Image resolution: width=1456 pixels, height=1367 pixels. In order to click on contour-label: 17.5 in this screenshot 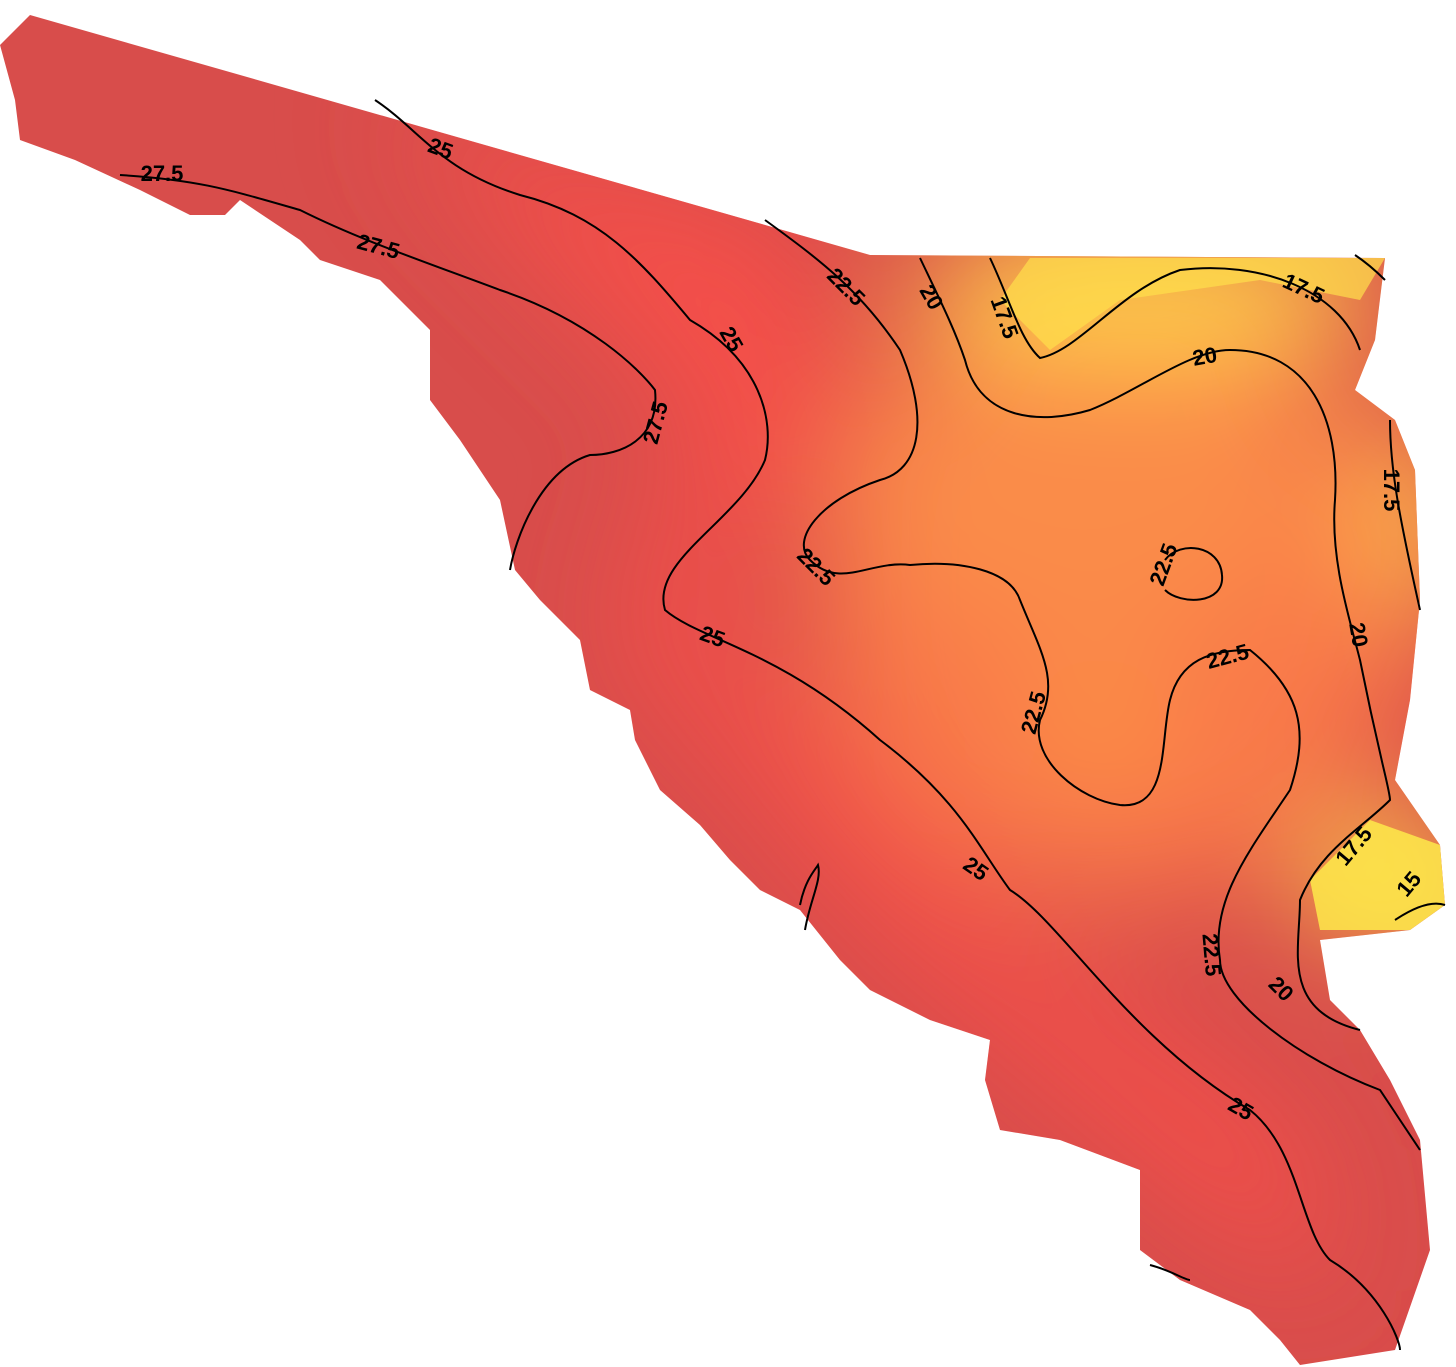, I will do `click(1391, 490)`.